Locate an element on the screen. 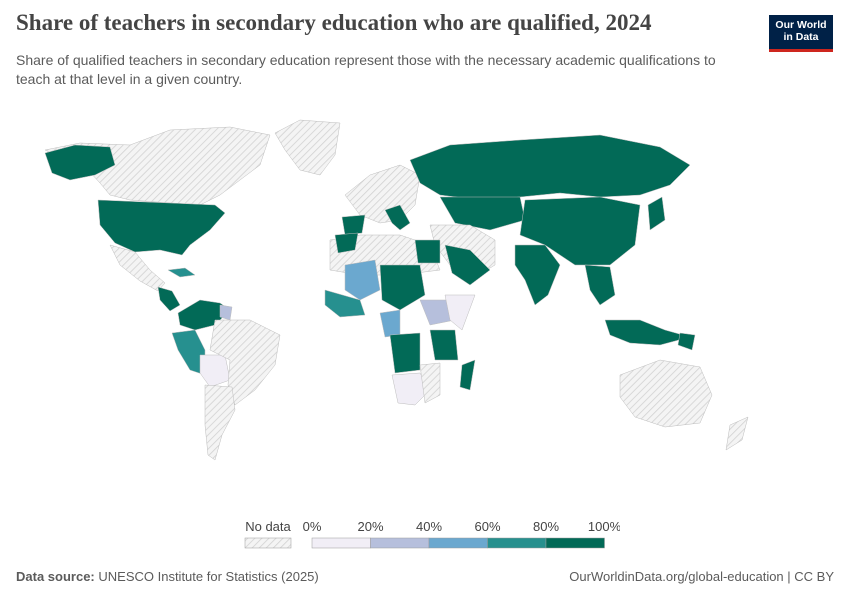 The height and width of the screenshot is (600, 850). legend-bins is located at coordinates (458, 543).